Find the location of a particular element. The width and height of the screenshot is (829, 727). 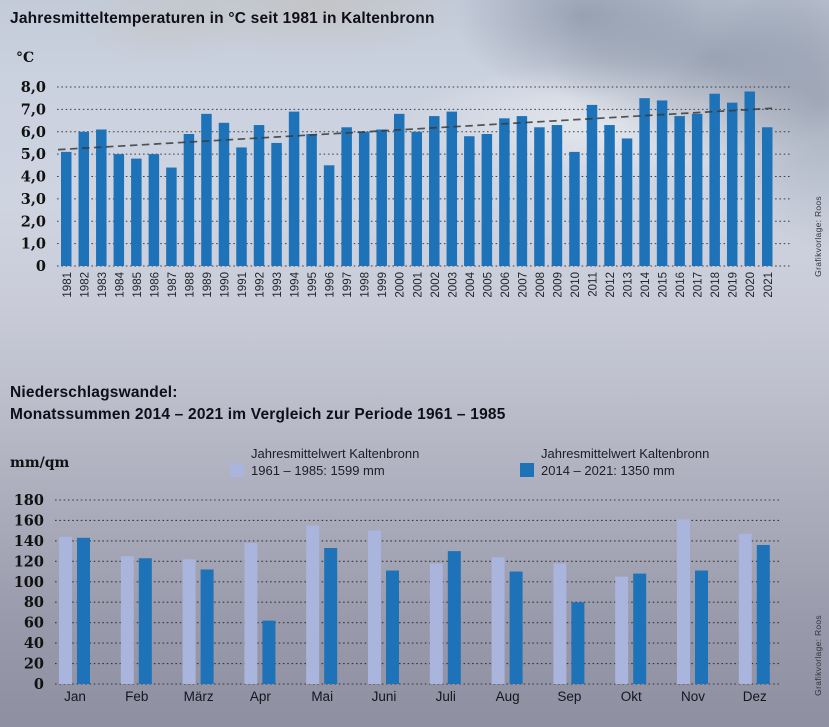

temp-bar-2008 is located at coordinates (539, 197).